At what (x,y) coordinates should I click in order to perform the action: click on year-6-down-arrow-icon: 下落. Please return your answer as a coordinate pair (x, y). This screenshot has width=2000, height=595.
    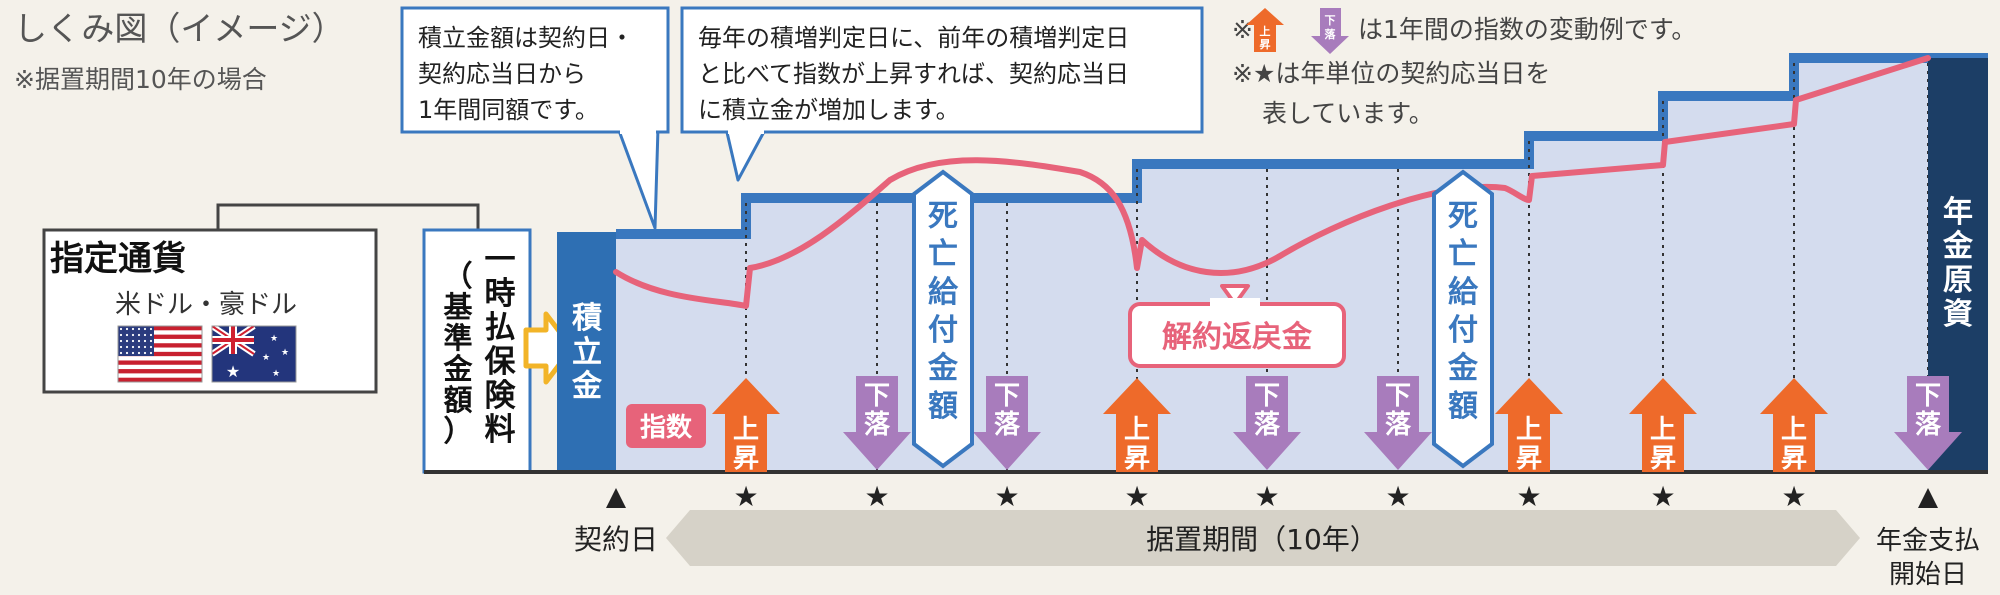
    Looking at the image, I should click on (1398, 423).